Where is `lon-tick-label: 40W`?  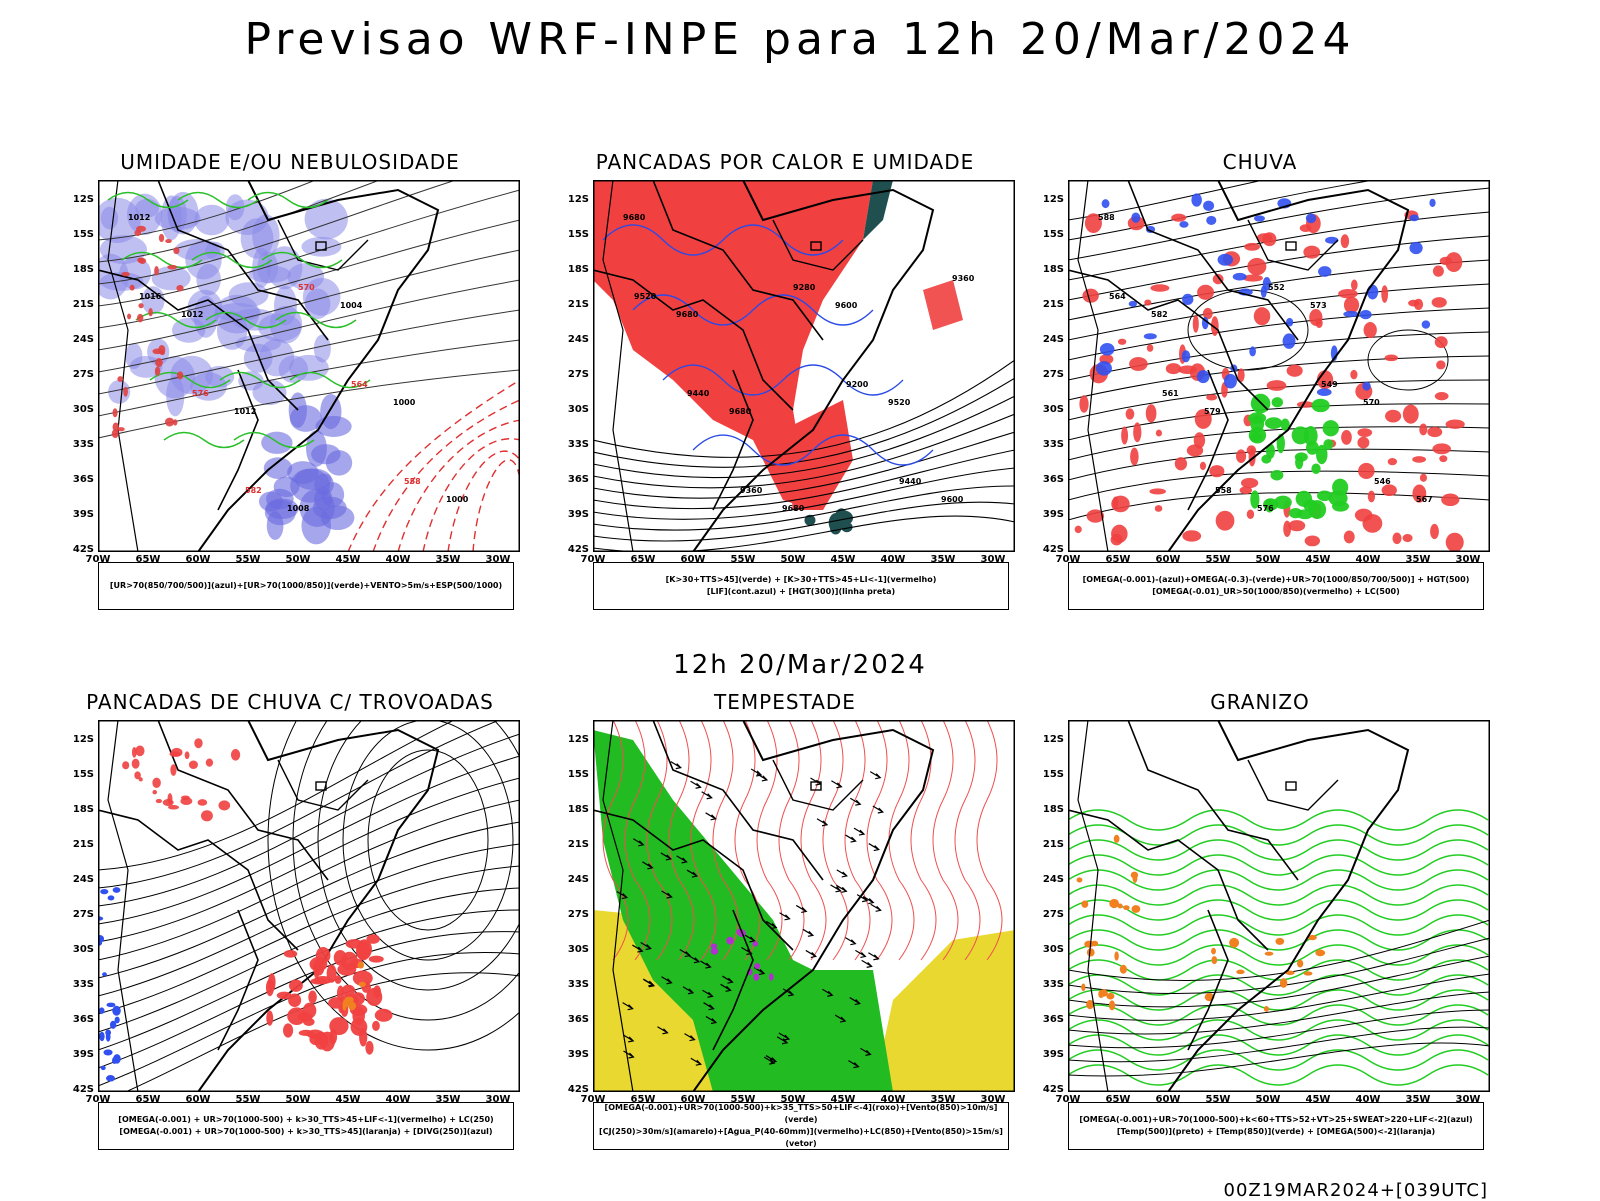 lon-tick-label: 40W is located at coordinates (398, 1099).